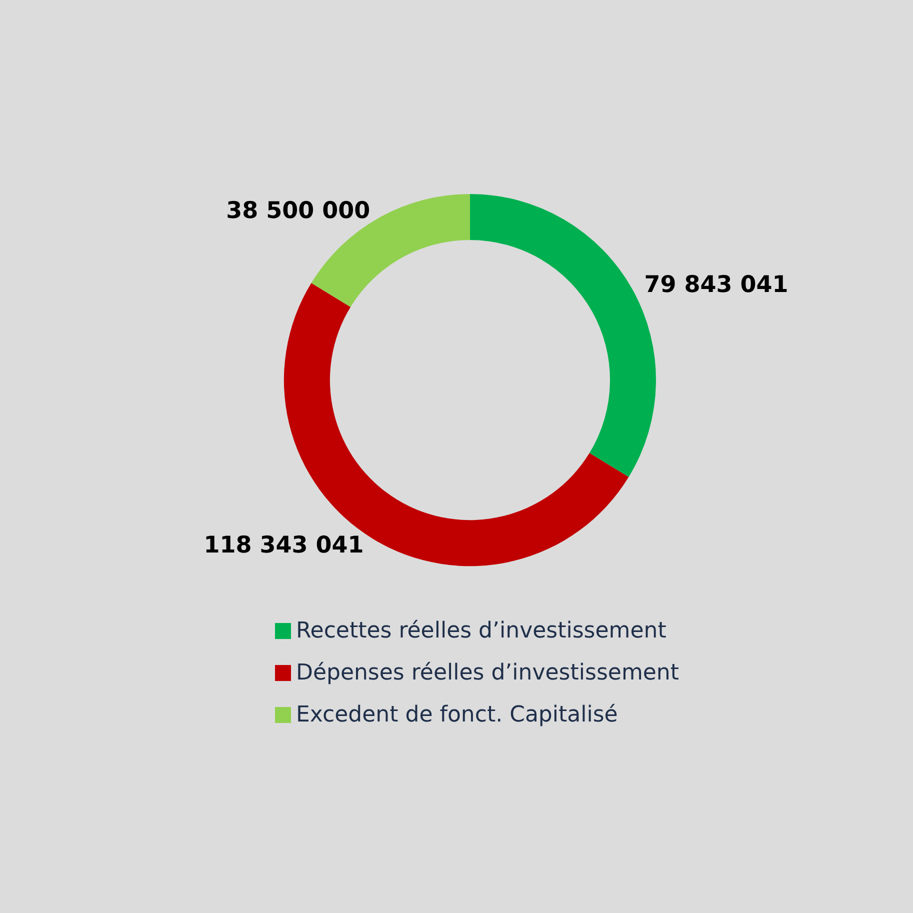  I want to click on data-label: 79 843 041, so click(716, 285).